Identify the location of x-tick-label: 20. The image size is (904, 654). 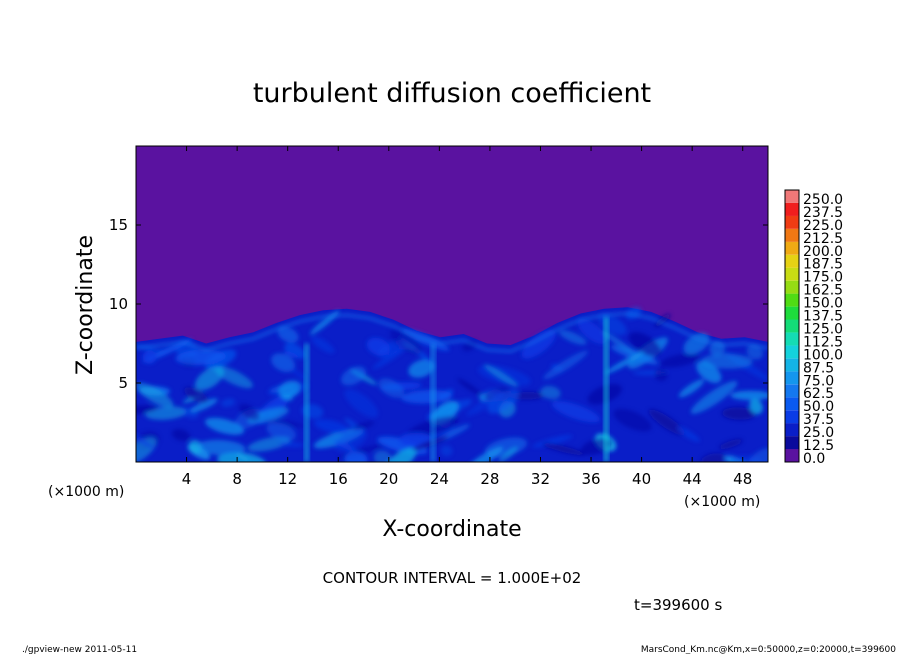
(388, 479).